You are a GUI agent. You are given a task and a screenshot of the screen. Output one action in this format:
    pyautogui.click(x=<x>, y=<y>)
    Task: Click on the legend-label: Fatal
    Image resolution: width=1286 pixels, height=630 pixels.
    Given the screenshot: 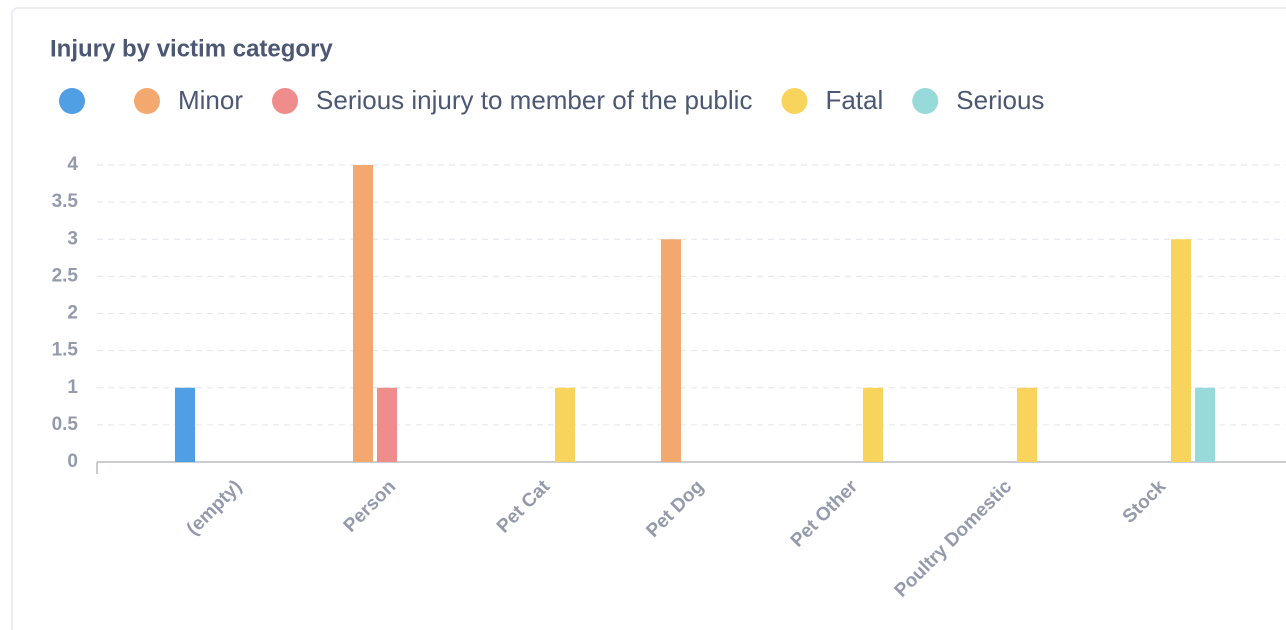 What is the action you would take?
    pyautogui.click(x=854, y=100)
    